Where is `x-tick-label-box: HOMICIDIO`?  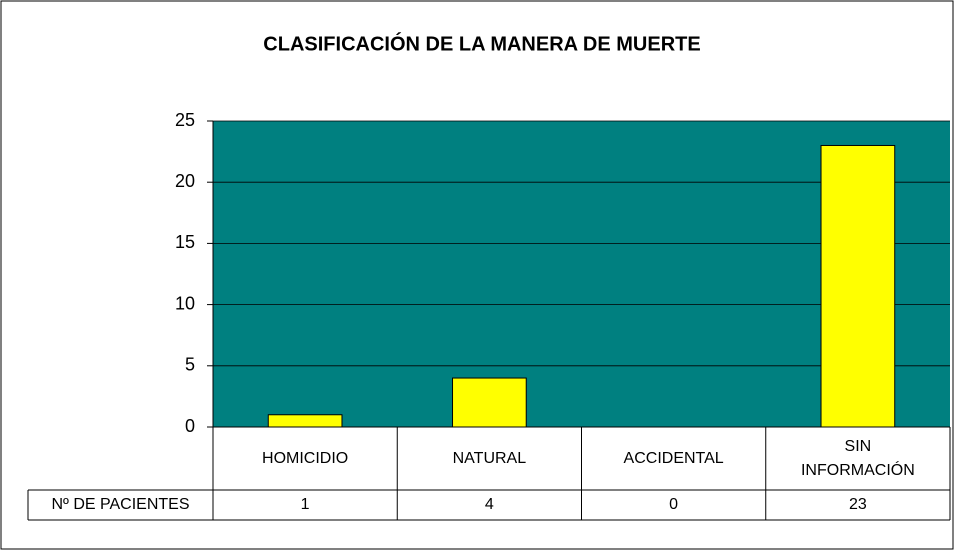
x-tick-label-box: HOMICIDIO is located at coordinates (305, 458).